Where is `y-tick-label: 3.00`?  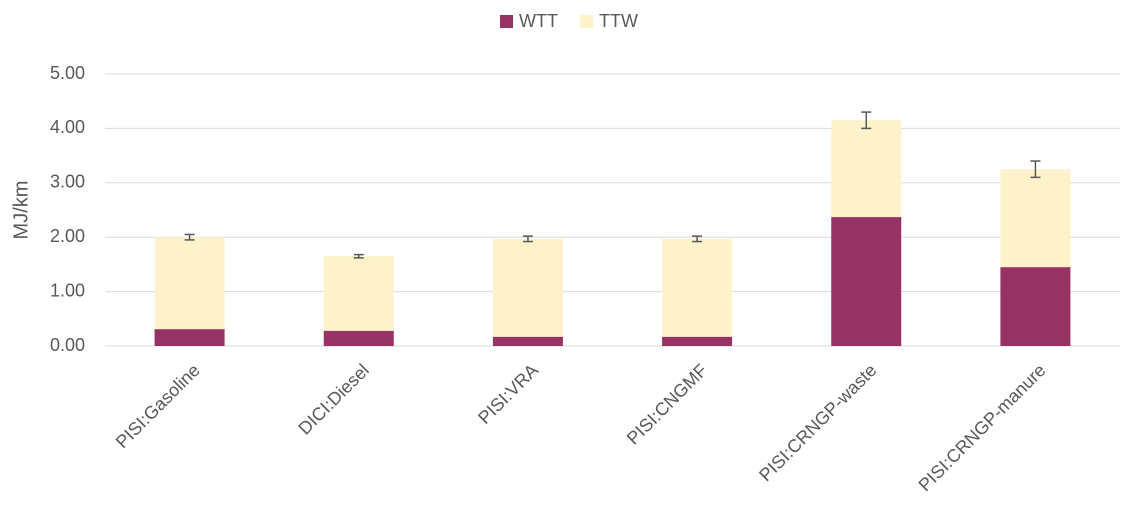 y-tick-label: 3.00 is located at coordinates (67, 182).